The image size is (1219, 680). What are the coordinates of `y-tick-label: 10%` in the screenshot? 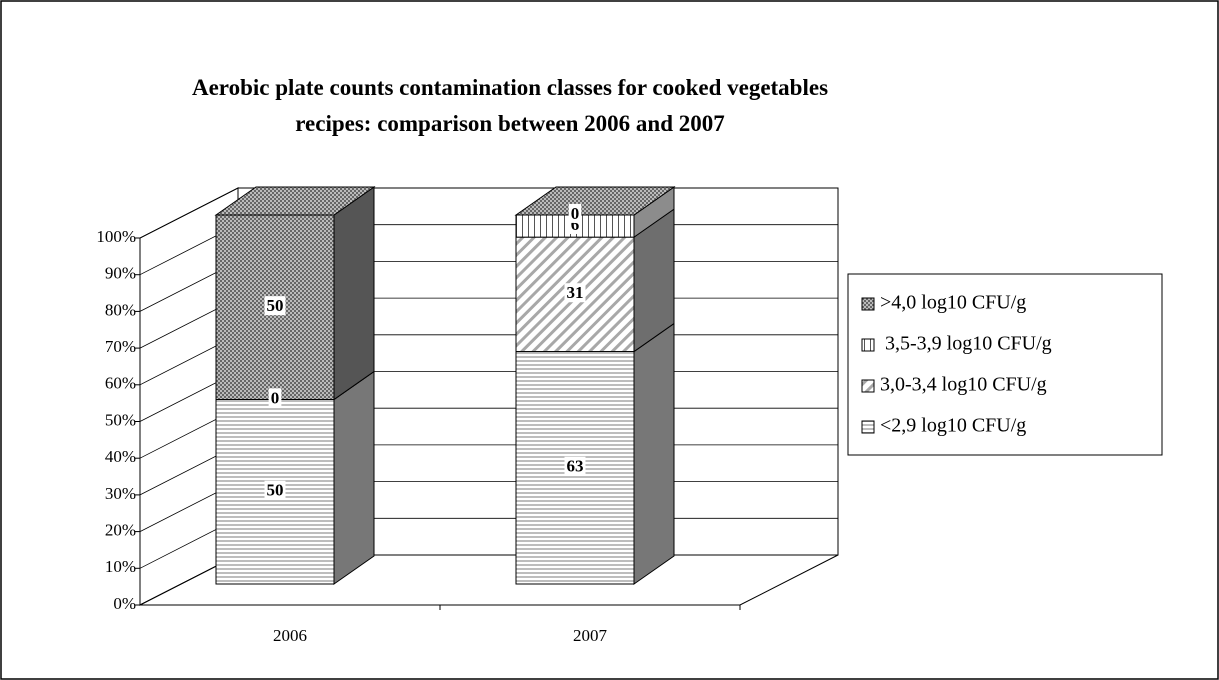 It's located at (120, 566).